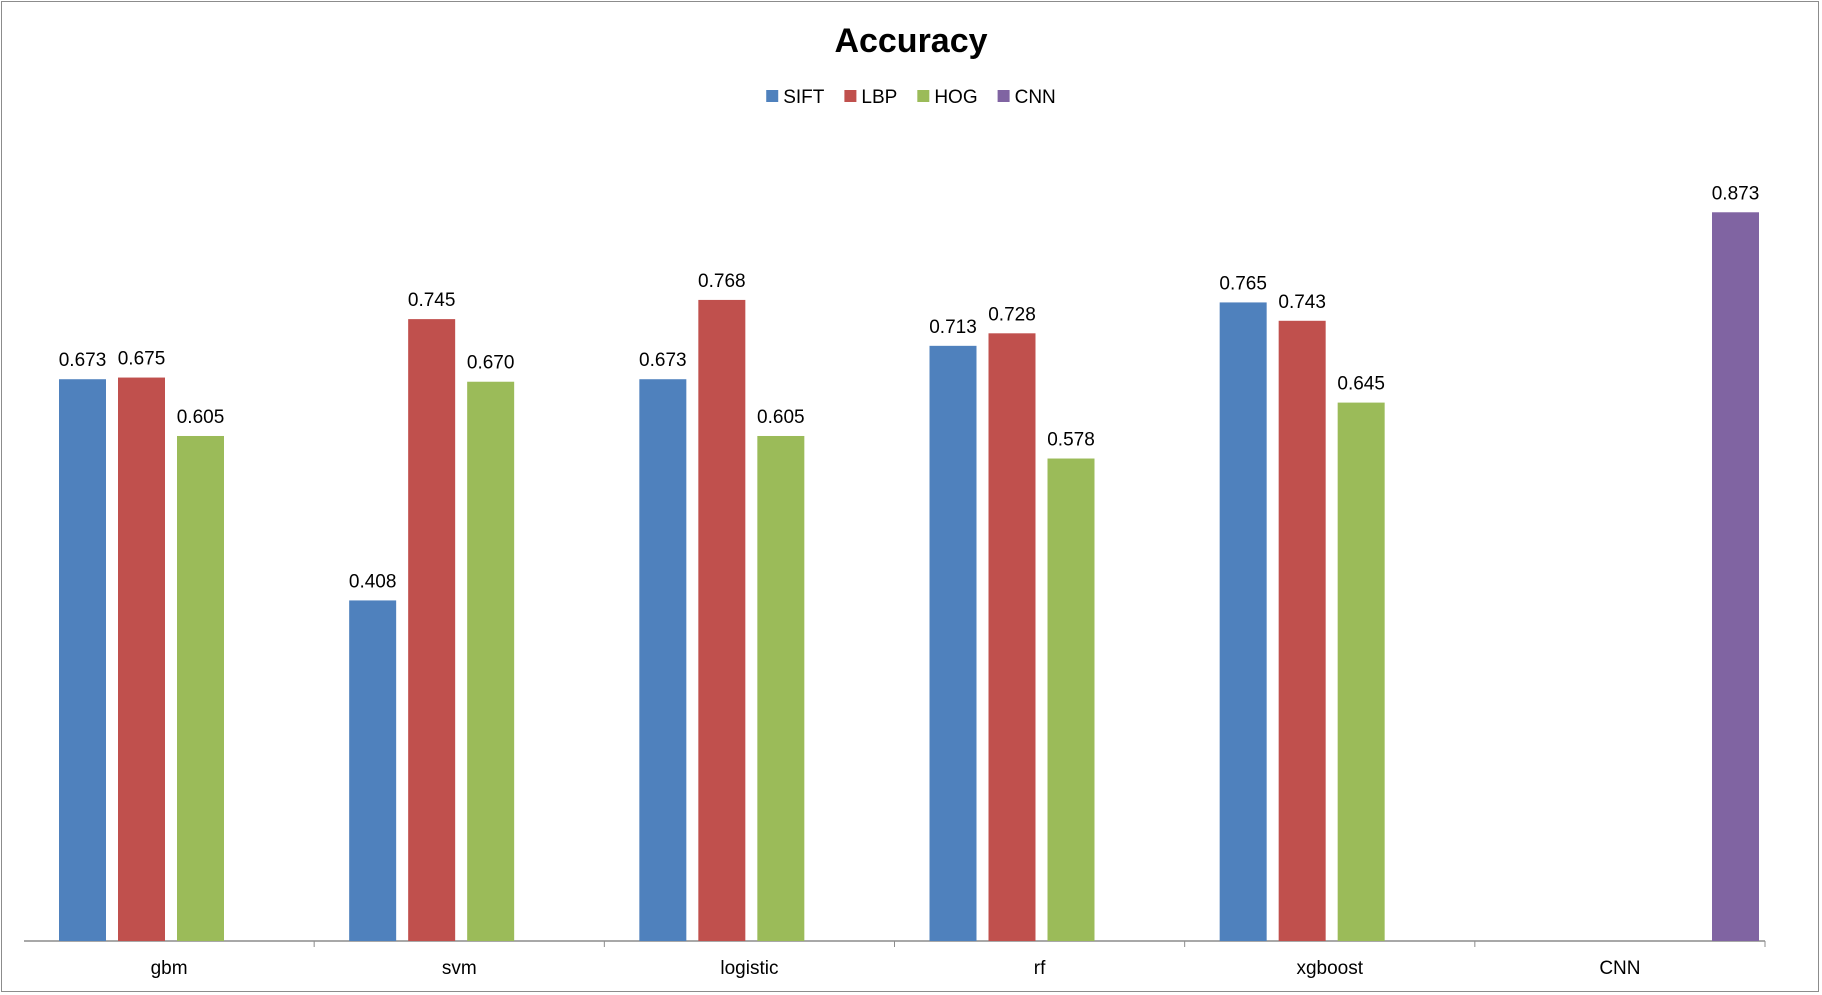 This screenshot has height=995, width=1822. Describe the element at coordinates (169, 968) in the screenshot. I see `x-tick-label-gbm: gbm` at that location.